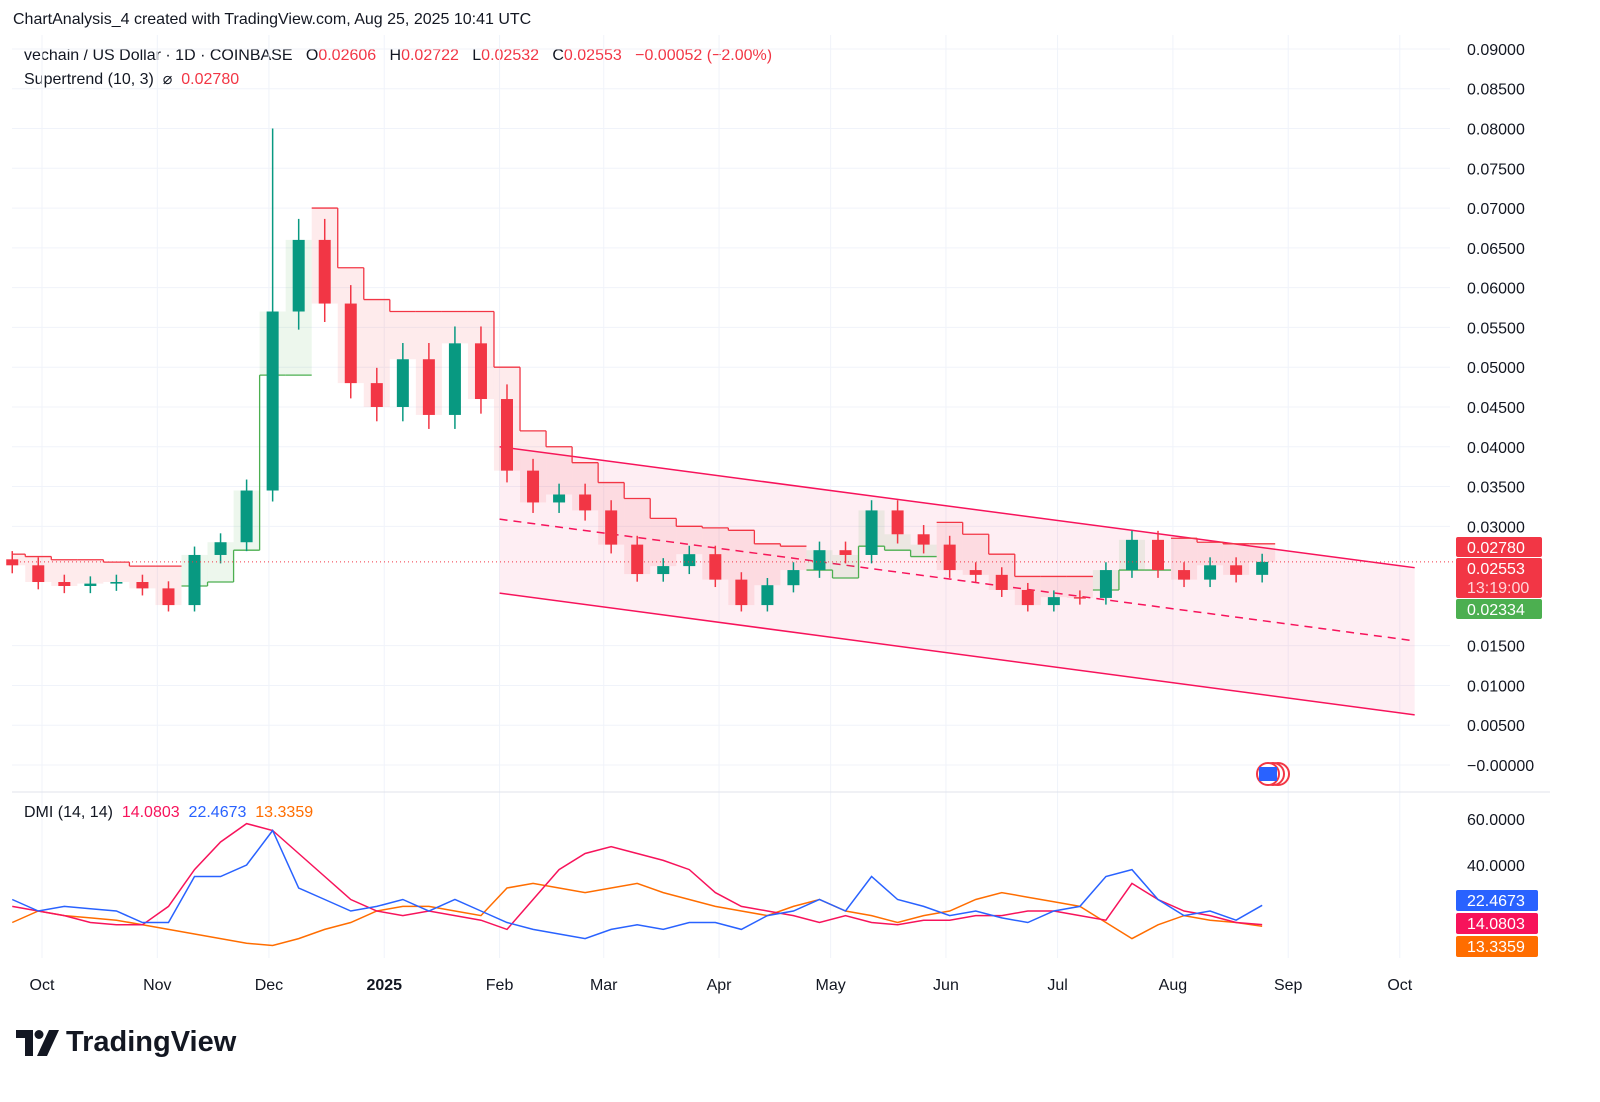 Image resolution: width=1600 pixels, height=1102 pixels. Describe the element at coordinates (217, 812) in the screenshot. I see `dmi-plus-value: 22.4673` at that location.